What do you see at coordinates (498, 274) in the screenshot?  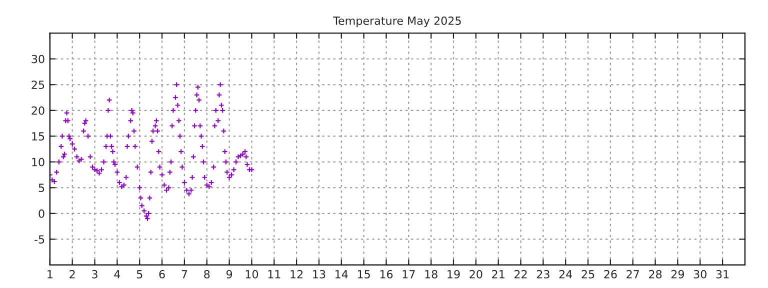 I see `x-tick-label: 21` at bounding box center [498, 274].